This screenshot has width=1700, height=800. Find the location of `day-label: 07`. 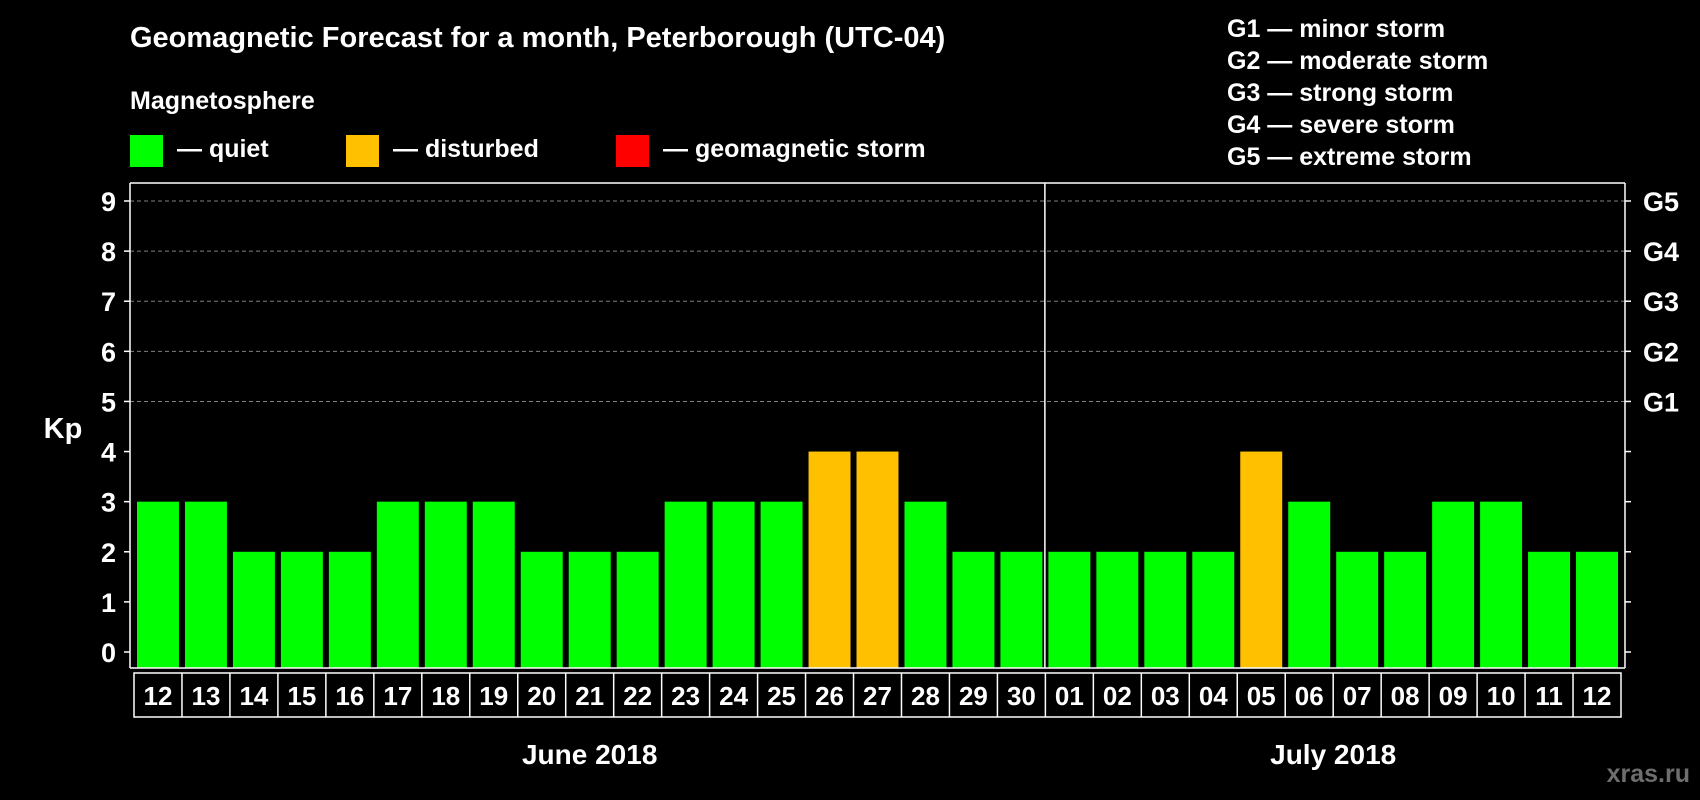

day-label: 07 is located at coordinates (1357, 696).